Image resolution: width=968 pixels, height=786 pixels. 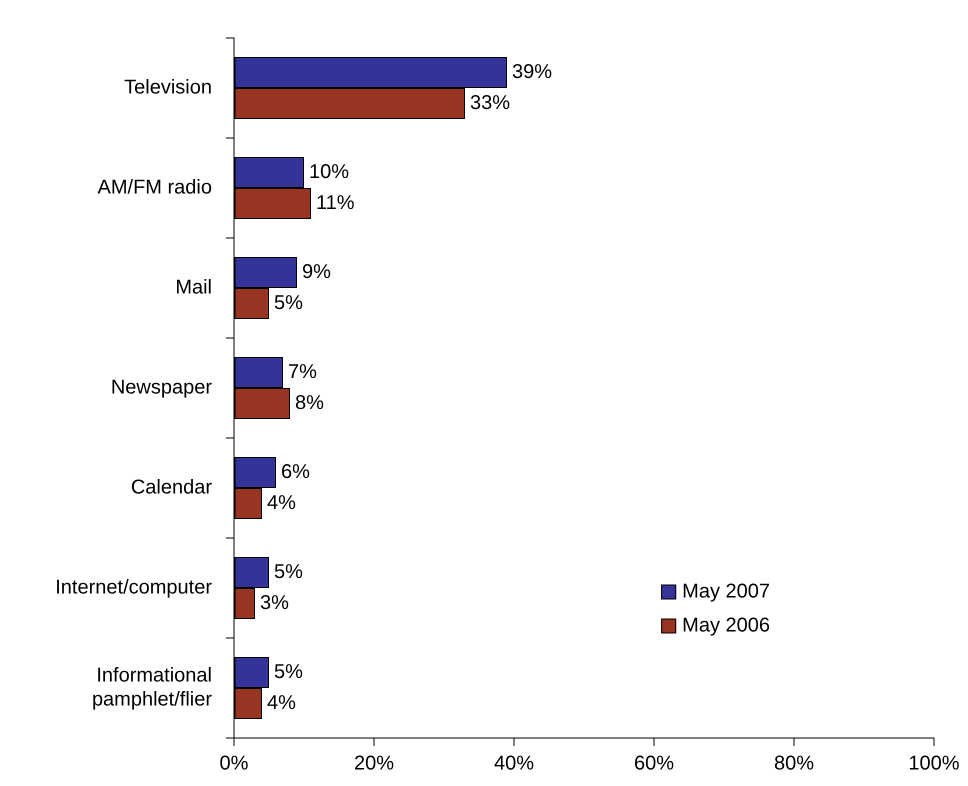 I want to click on x-tick-label: 80%, so click(x=794, y=763).